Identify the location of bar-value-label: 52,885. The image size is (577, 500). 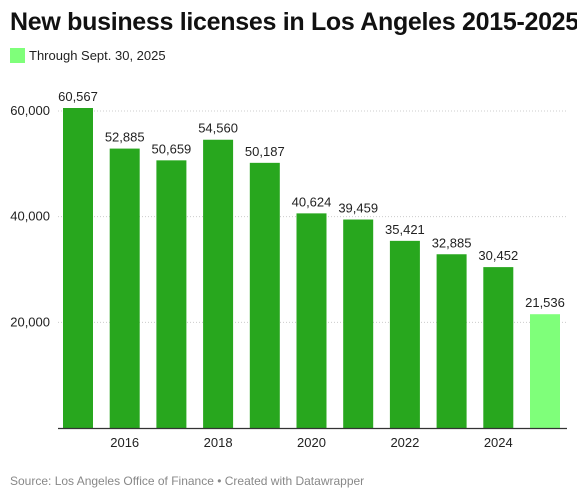
(125, 137).